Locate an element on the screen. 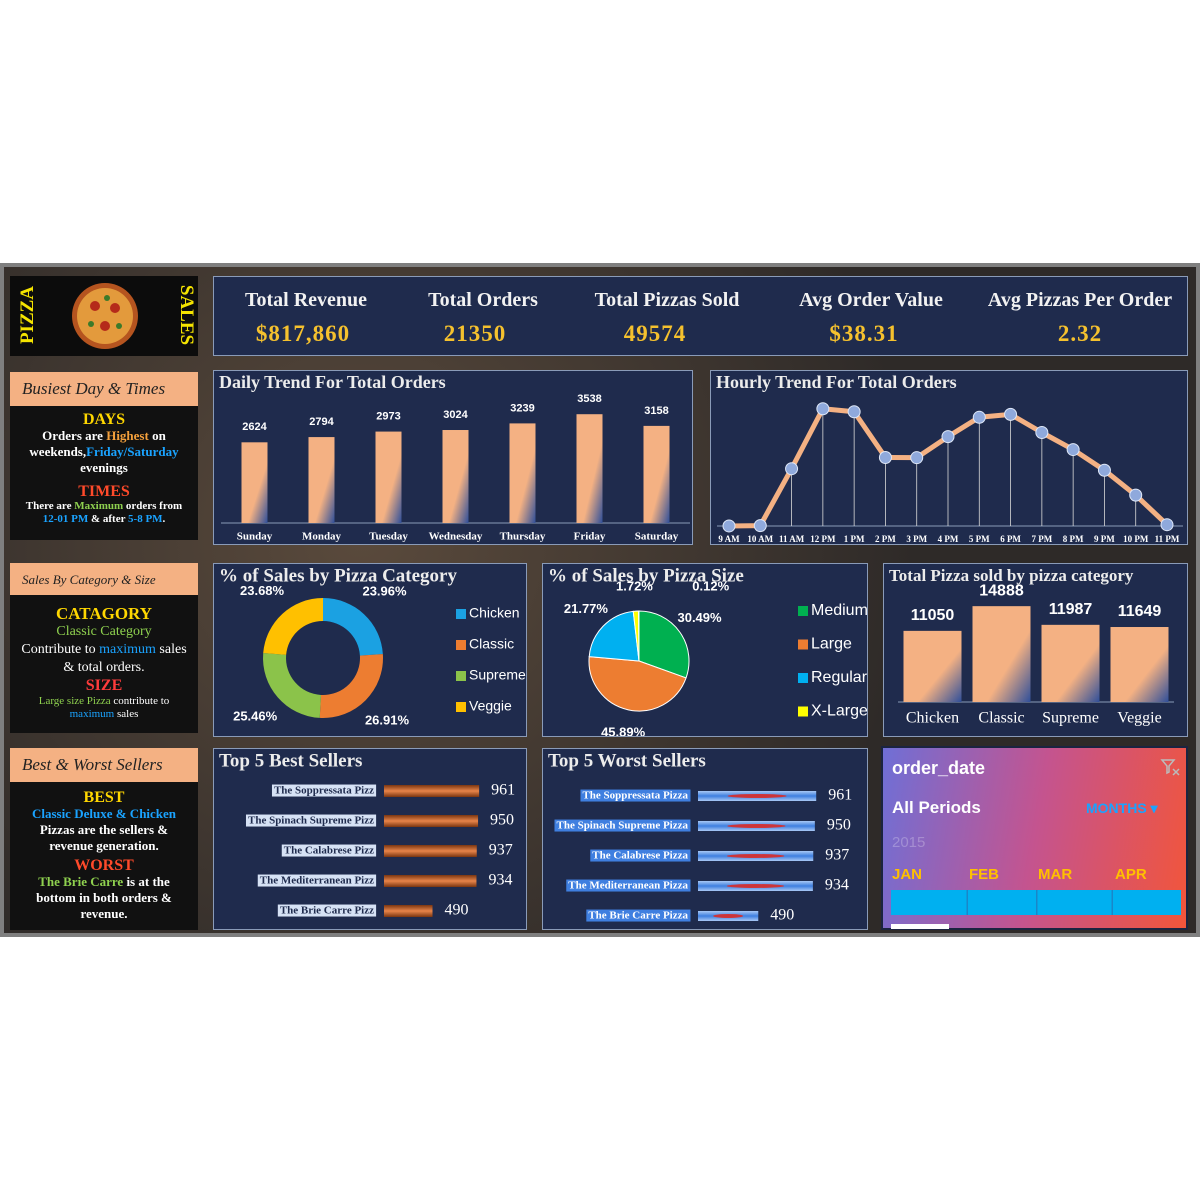  x-tick-label: 2 PM is located at coordinates (885, 539).